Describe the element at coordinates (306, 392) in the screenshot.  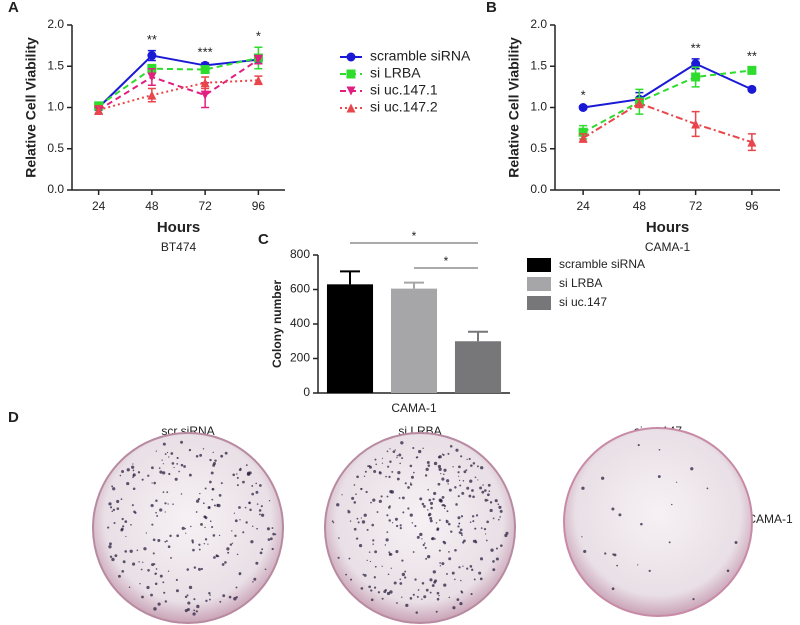
I see `y-tick-label: 0` at that location.